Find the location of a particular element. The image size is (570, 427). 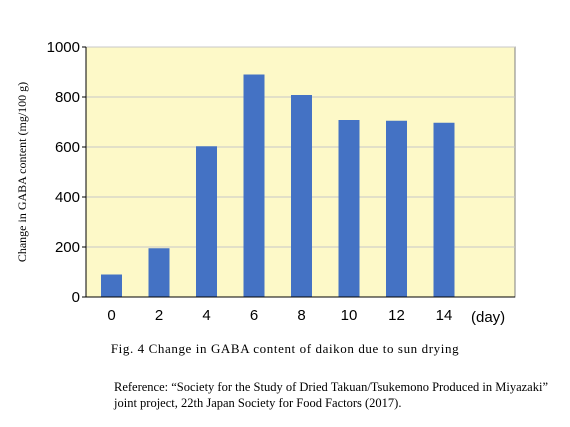

y-tick-labels: 0 200 400 600 800 1000 is located at coordinates (63, 172).